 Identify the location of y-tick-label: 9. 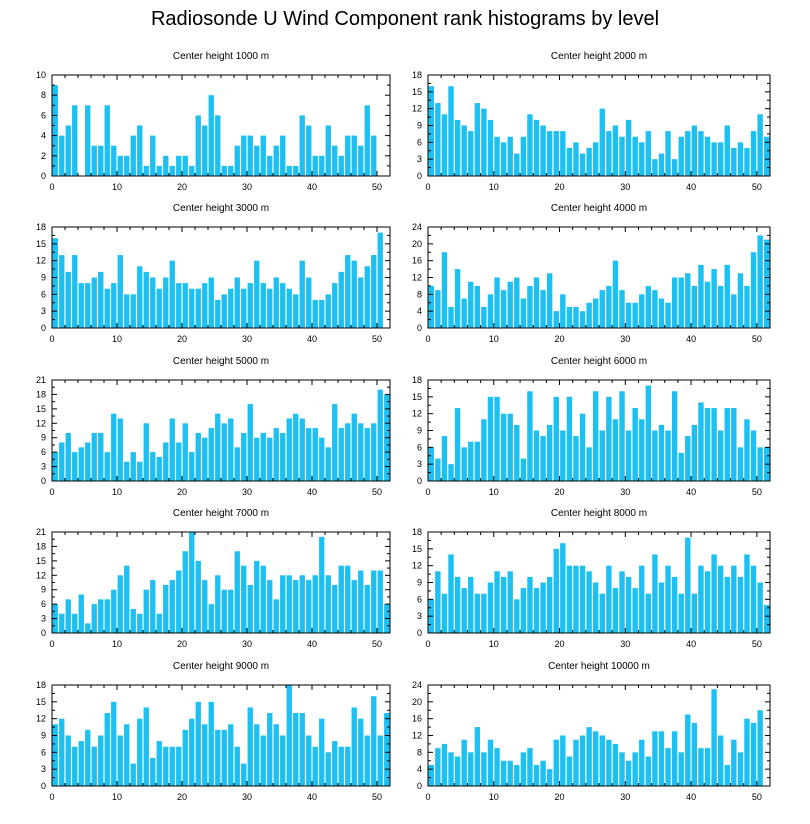
(419, 583).